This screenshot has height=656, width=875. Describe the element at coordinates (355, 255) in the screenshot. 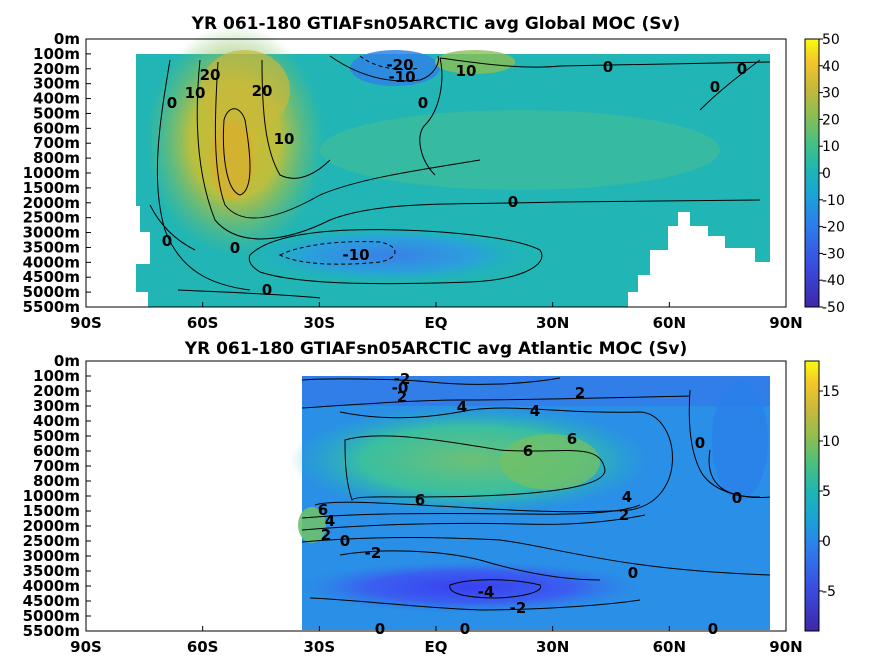

I see `global-contour-label: -10` at that location.